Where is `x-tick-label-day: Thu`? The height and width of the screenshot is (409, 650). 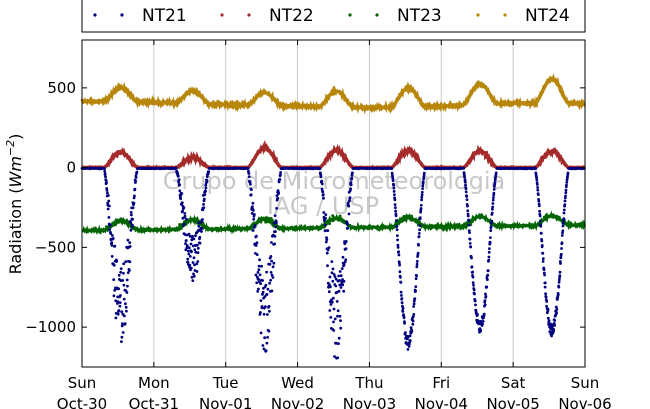
x-tick-label-day: Thu is located at coordinates (368, 383).